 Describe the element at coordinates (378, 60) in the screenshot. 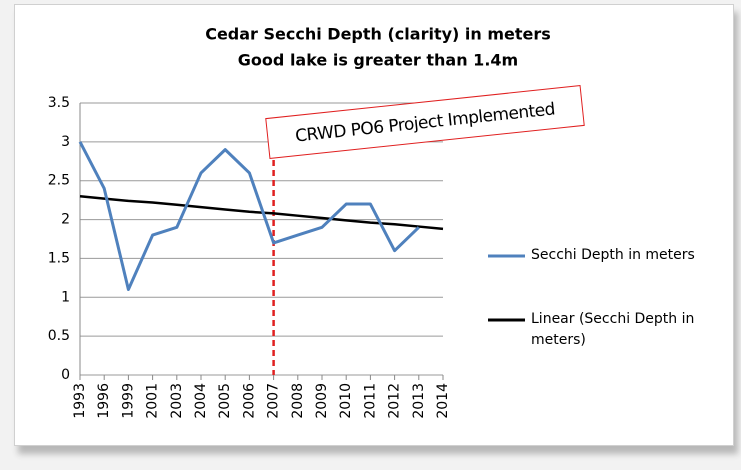

I see `chart-subtitle: Good lake is greater than 1.4m` at that location.